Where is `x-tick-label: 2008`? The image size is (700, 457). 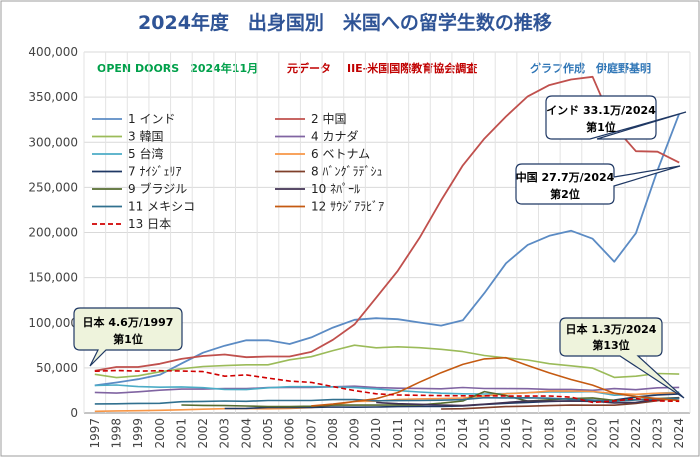
x-tick-label: 2008 is located at coordinates (333, 433).